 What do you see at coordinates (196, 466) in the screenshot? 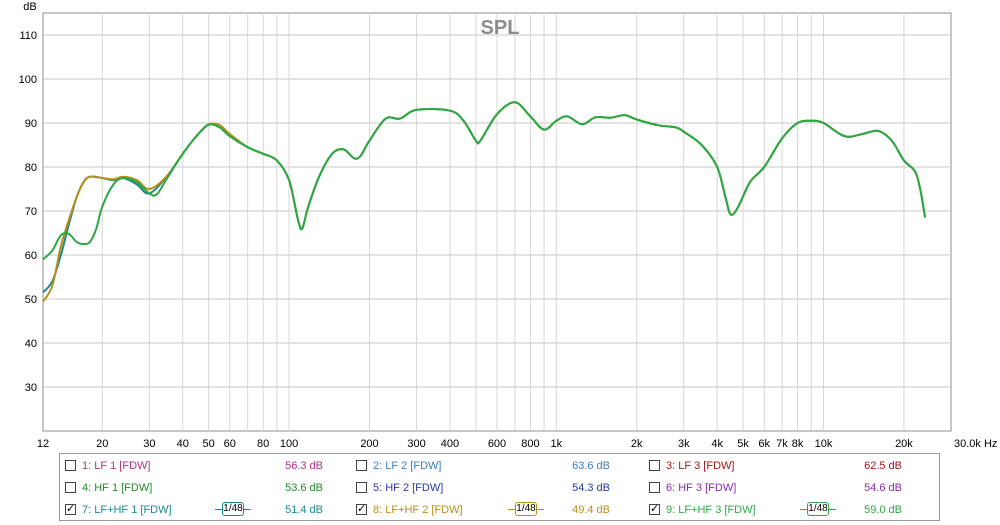
I see `legend-entry: 1: LF 1 [FDW] 56.3 dB` at bounding box center [196, 466].